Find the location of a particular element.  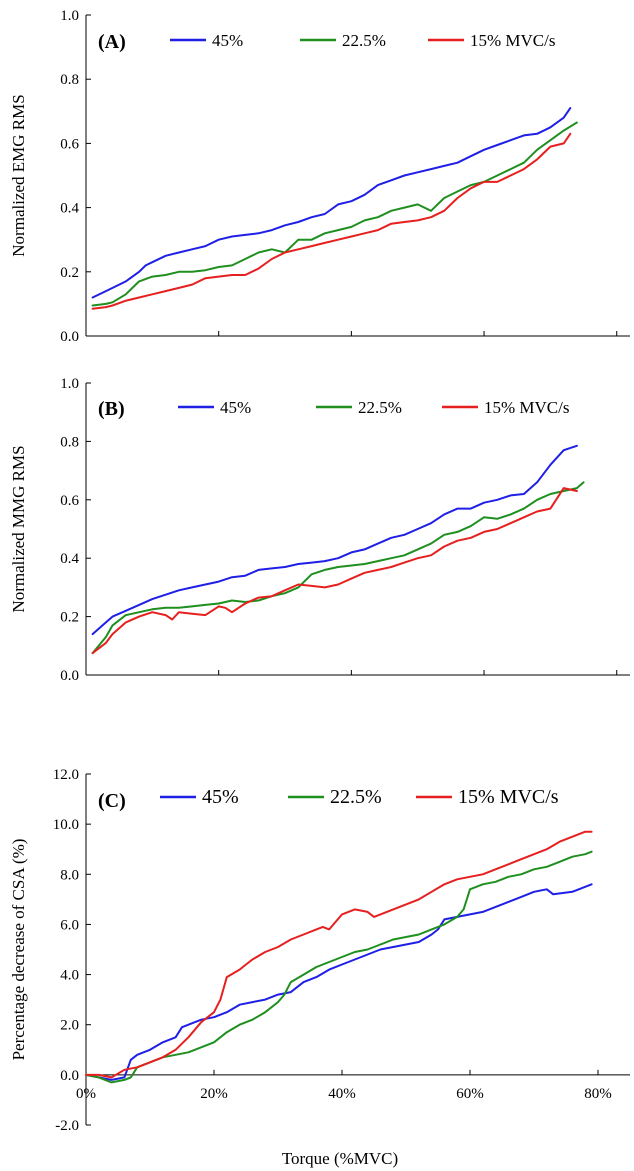

panel-label: (C) is located at coordinates (112, 801).